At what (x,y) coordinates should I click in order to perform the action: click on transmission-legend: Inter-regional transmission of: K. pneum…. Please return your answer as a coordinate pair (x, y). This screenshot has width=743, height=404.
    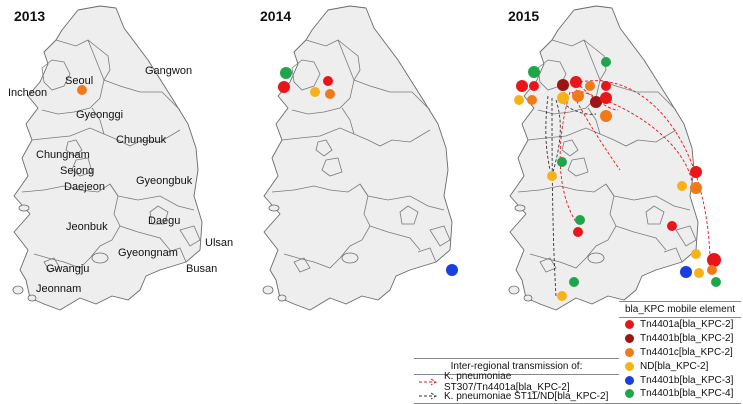
    Looking at the image, I should click on (516, 381).